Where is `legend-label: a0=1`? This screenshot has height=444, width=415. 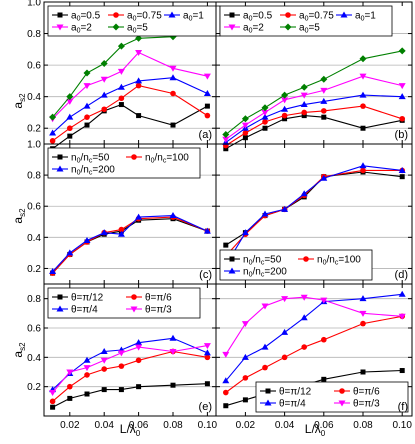
legend-label: a0=1 is located at coordinates (365, 17).